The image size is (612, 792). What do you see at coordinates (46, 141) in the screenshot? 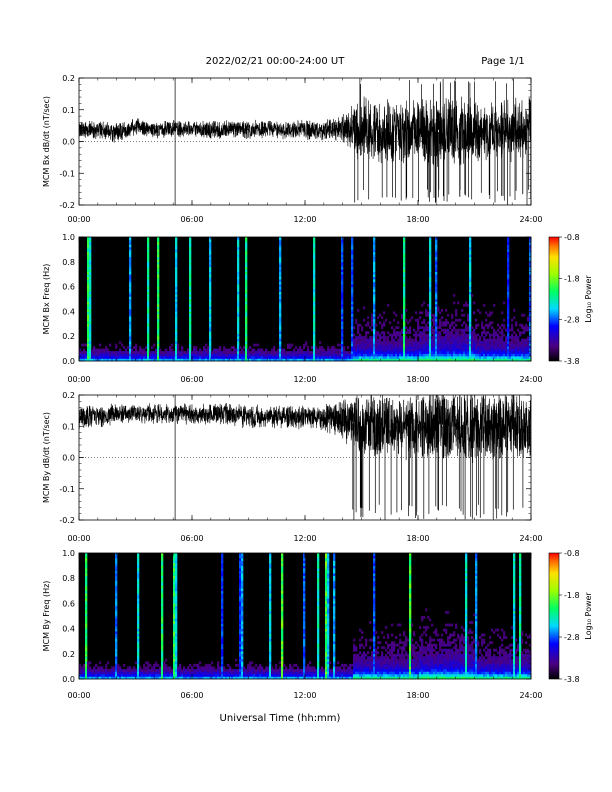
I see `y-axis-label: MCM Bx dB/dt (nT/sec)` at bounding box center [46, 141].